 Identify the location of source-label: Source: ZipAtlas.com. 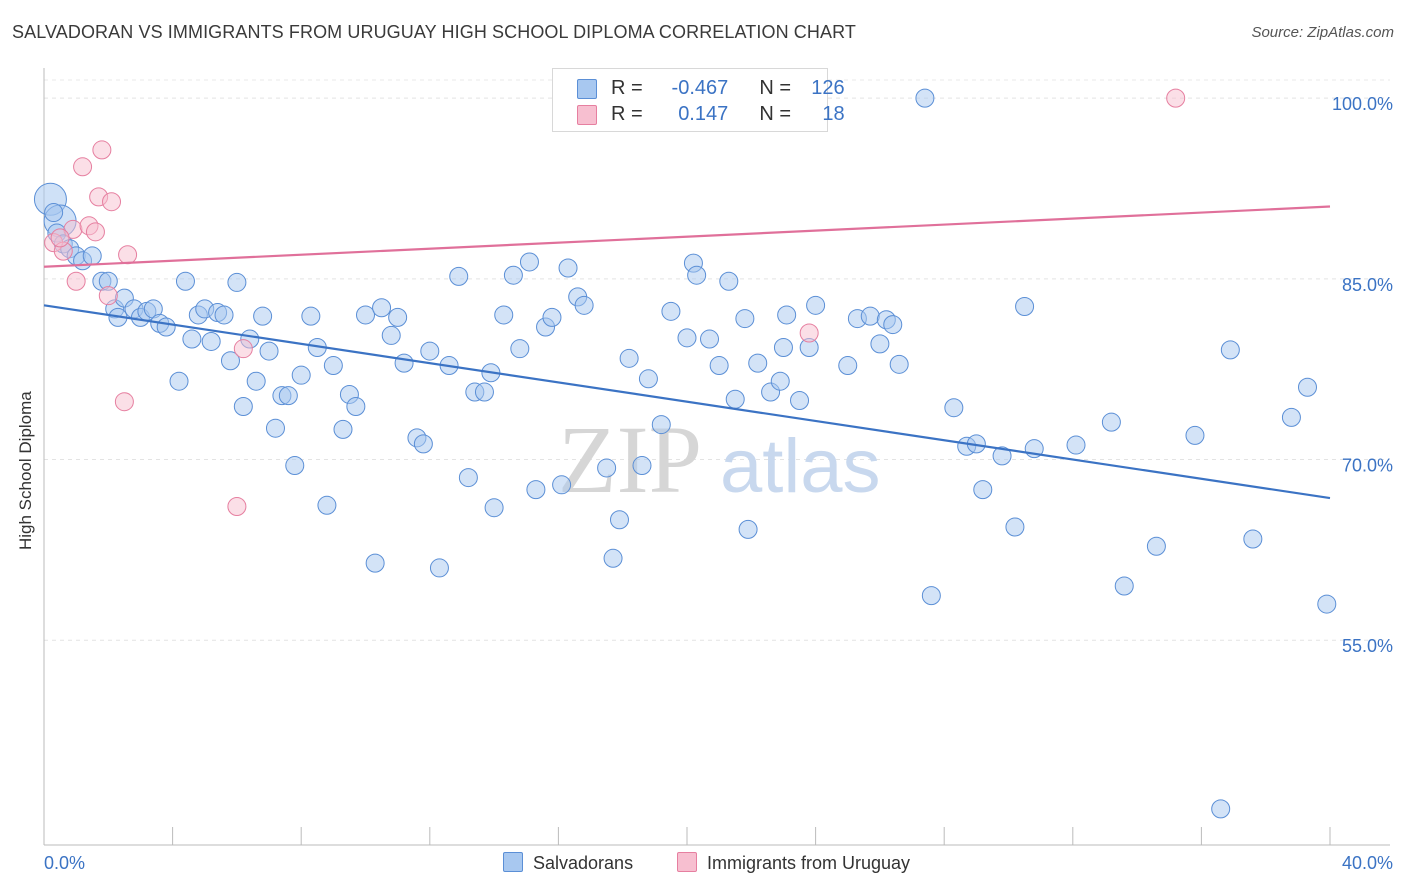
(1322, 32).